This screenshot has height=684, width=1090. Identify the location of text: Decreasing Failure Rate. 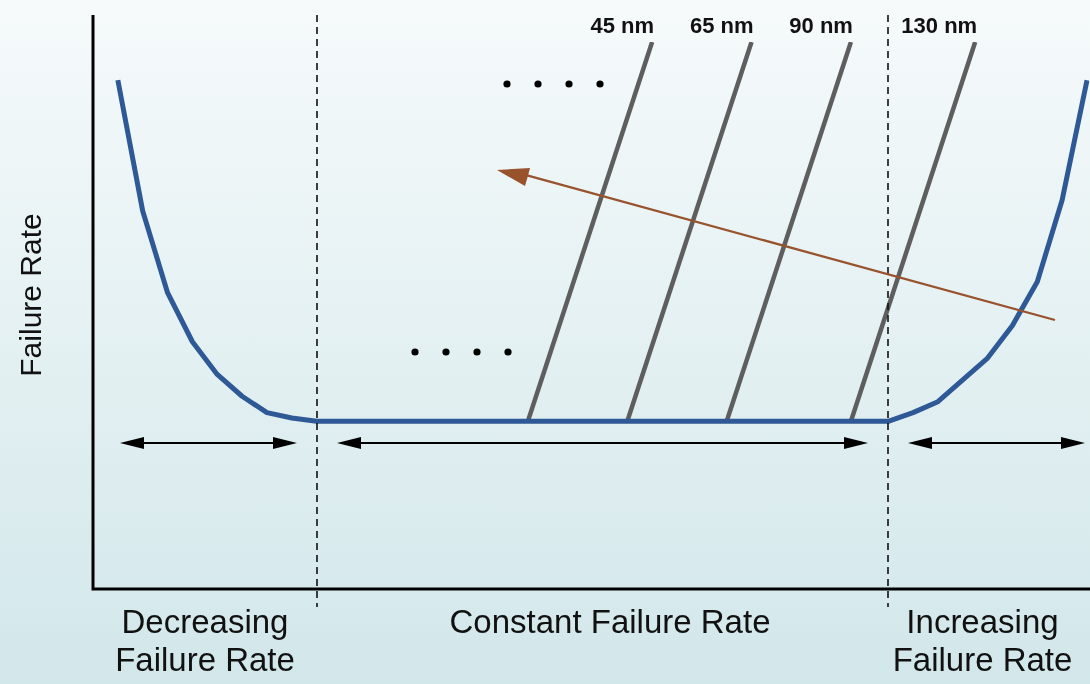
(205, 641).